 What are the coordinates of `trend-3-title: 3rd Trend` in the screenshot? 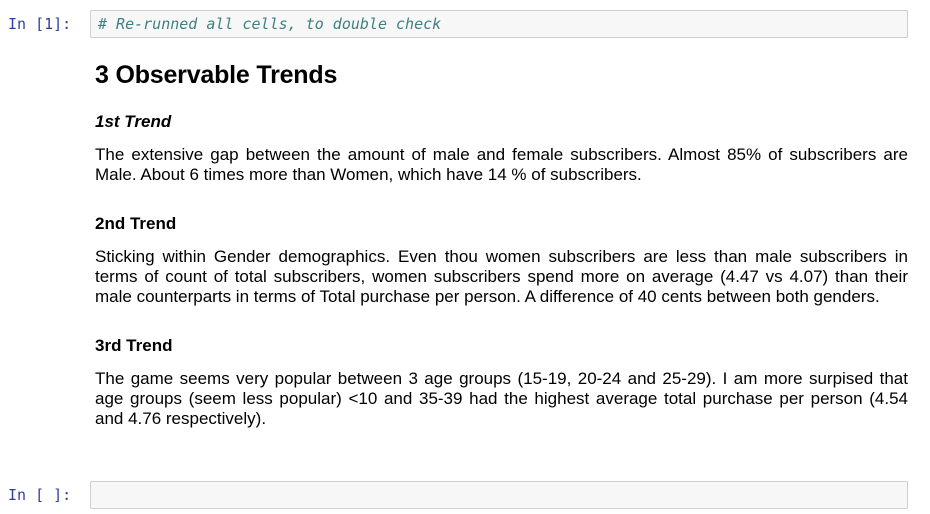 It's located at (134, 345).